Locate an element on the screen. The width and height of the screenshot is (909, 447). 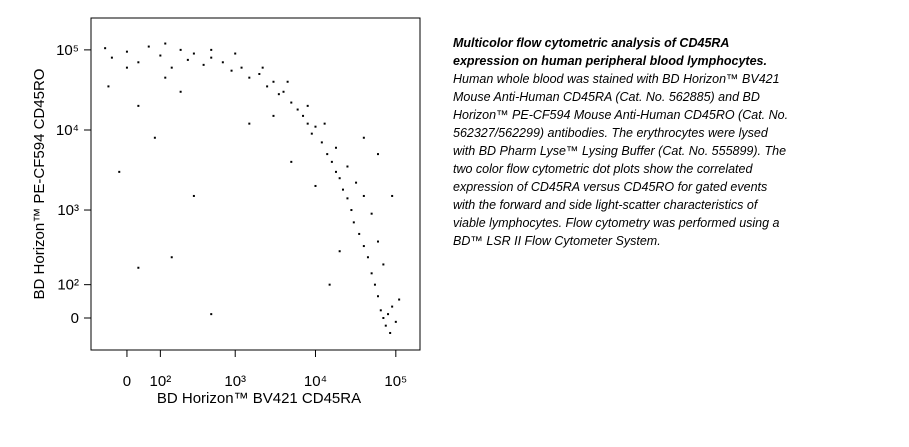
x-tick-label: 10⁵ is located at coordinates (395, 381).